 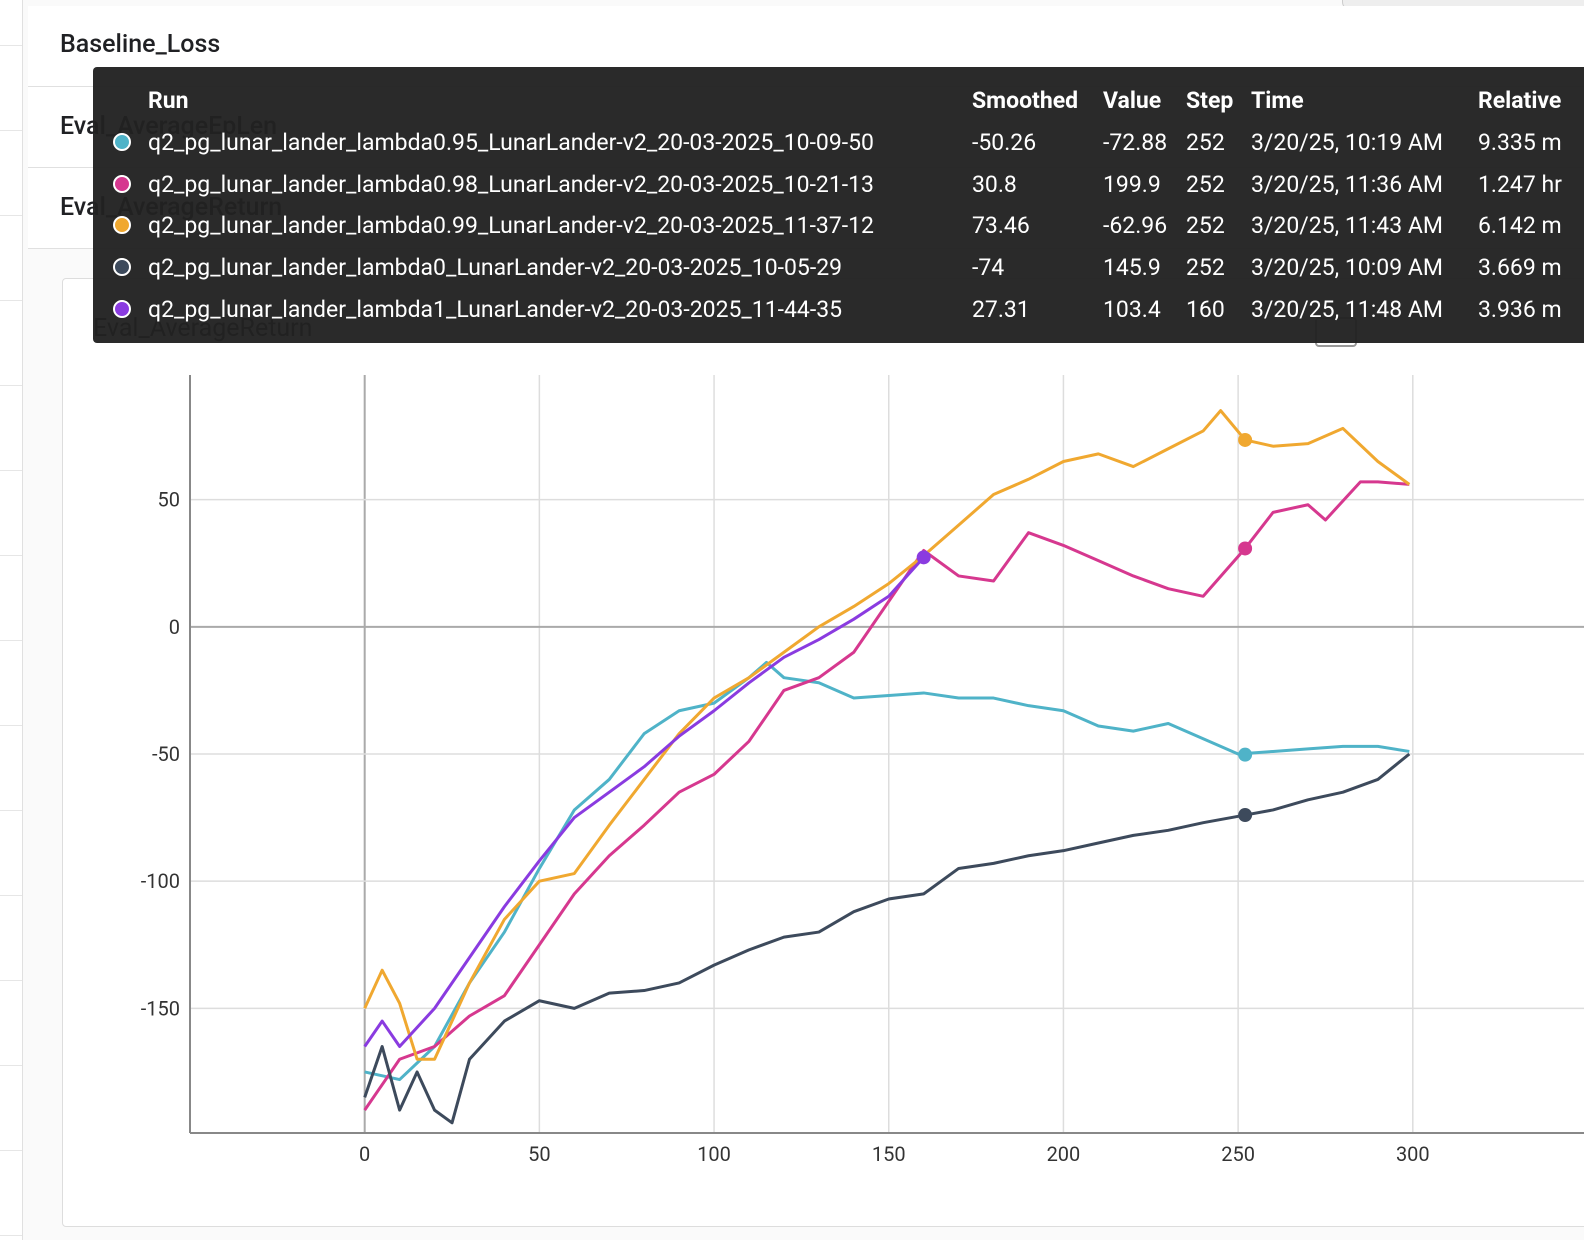 What do you see at coordinates (174, 627) in the screenshot?
I see `y-tick-label: 0` at bounding box center [174, 627].